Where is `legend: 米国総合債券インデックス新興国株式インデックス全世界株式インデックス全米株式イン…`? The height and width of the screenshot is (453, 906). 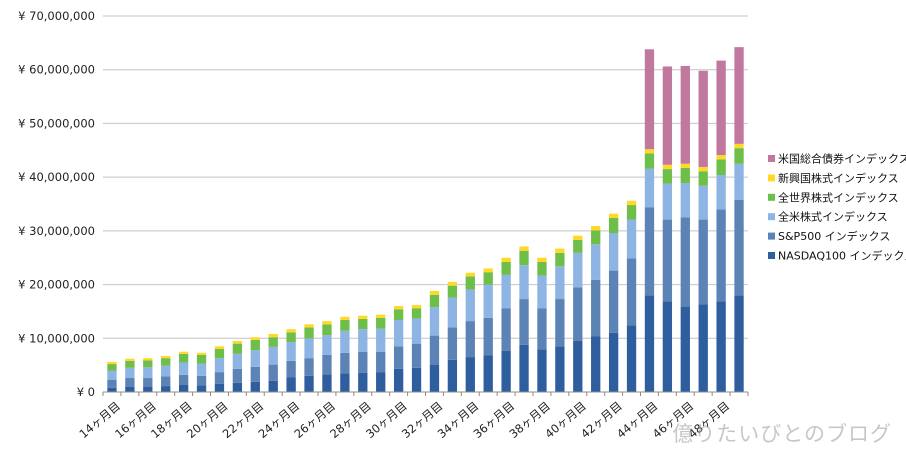 legend: 米国総合債券インデックス新興国株式インデックス全世界株式インデックス全米株式イン… is located at coordinates (837, 207).